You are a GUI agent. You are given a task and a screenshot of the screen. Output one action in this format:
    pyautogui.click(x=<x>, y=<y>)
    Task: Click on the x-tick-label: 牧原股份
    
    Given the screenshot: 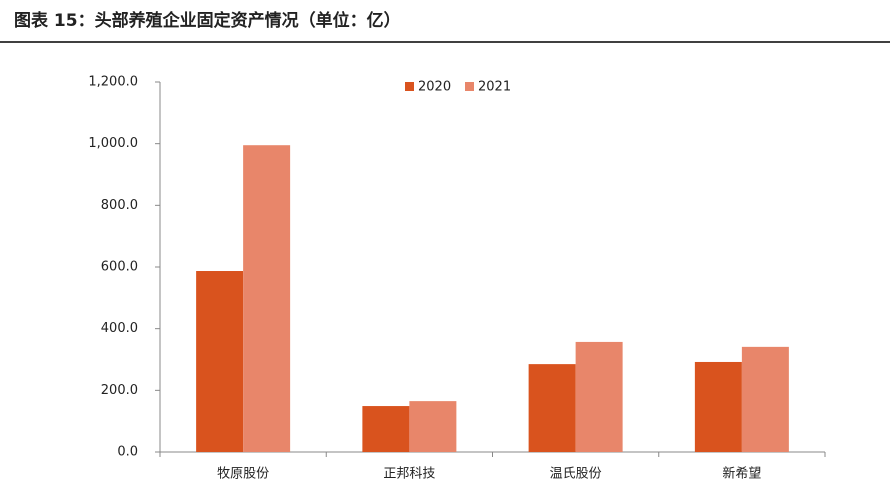 What is the action you would take?
    pyautogui.click(x=243, y=474)
    